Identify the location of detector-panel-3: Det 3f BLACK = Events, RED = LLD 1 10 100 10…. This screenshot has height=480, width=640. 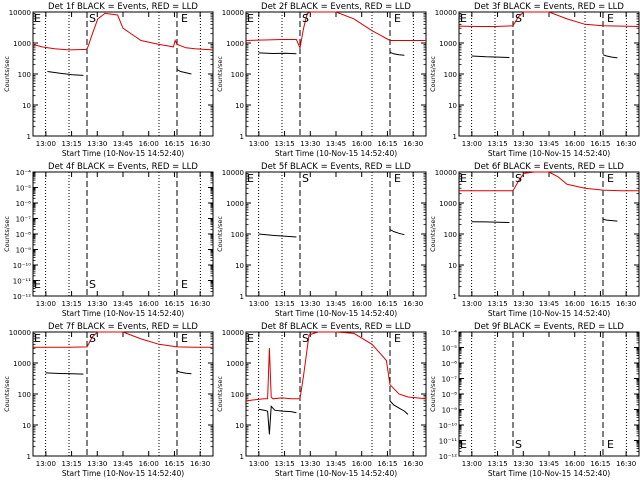
(534, 80).